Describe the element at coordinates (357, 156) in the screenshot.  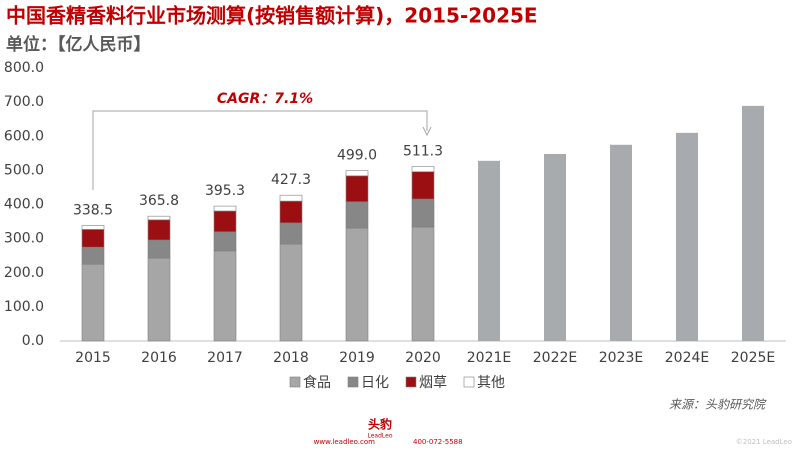
I see `total-label: 499.0` at that location.